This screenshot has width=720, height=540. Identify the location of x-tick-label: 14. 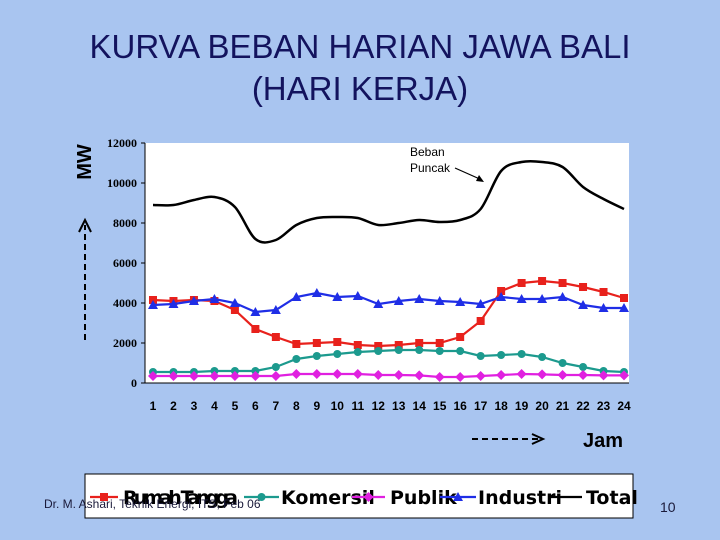
(420, 406).